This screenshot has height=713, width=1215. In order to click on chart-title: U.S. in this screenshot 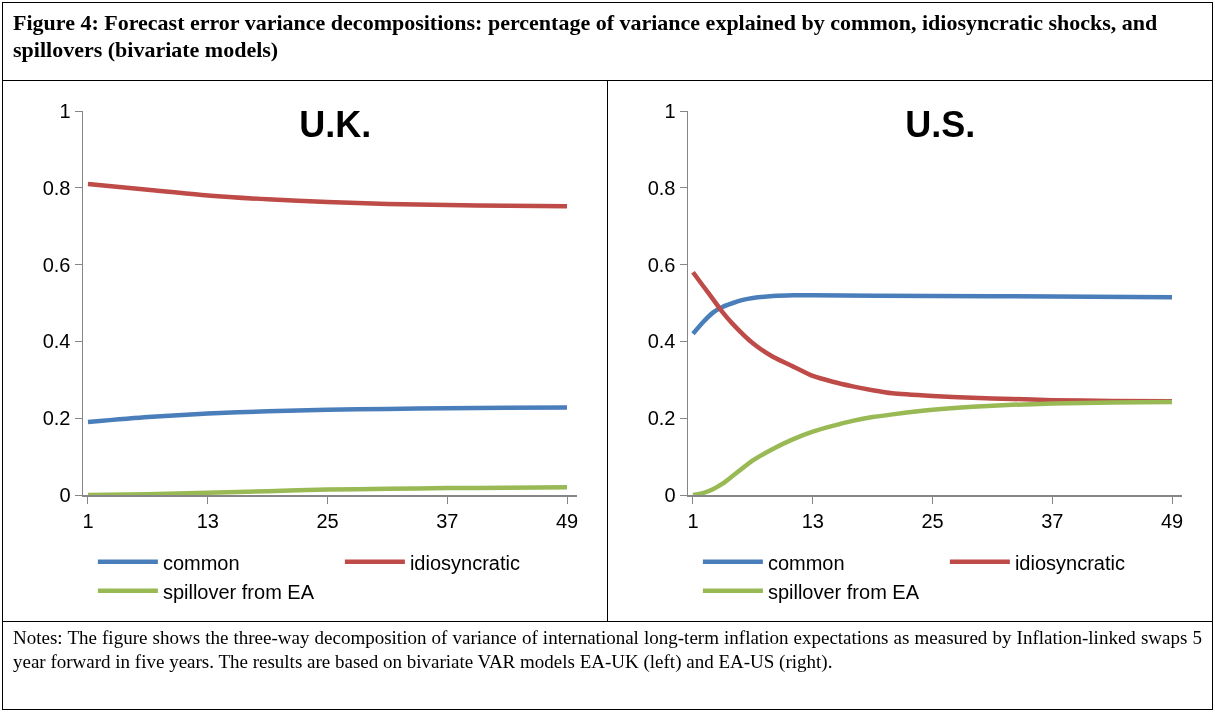, I will do `click(940, 124)`.